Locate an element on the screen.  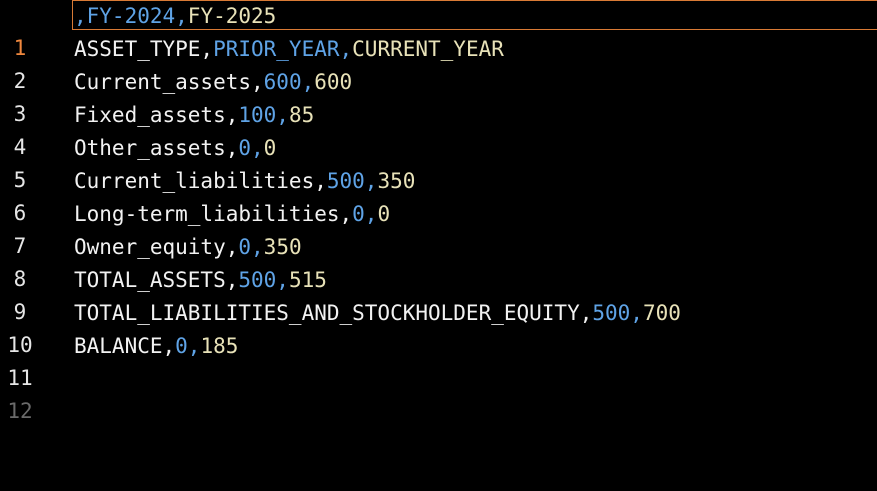
line-text: Current_assets,600,600 is located at coordinates (213, 82).